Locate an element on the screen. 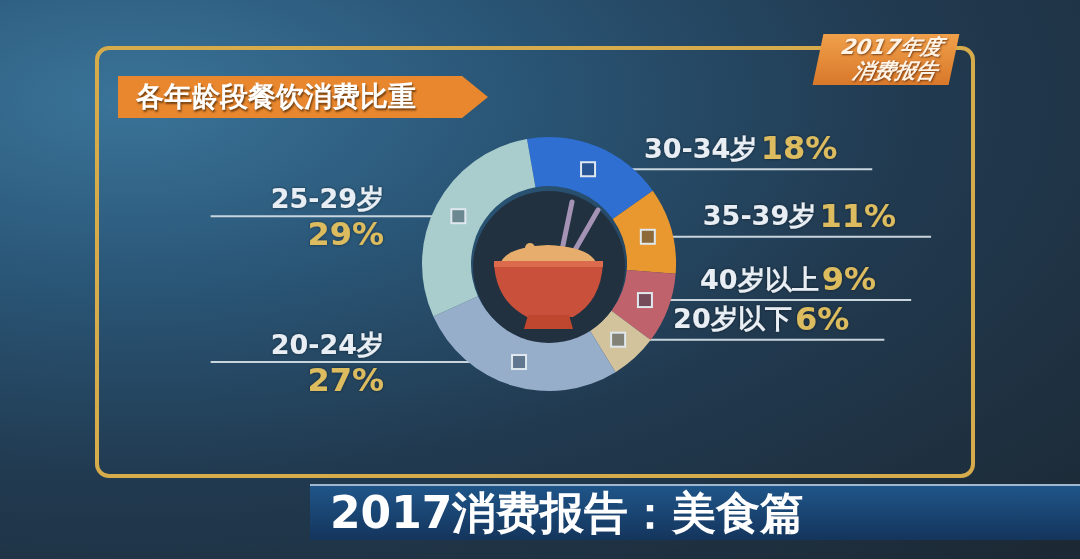  slice-label: 20-24岁 is located at coordinates (327, 344).